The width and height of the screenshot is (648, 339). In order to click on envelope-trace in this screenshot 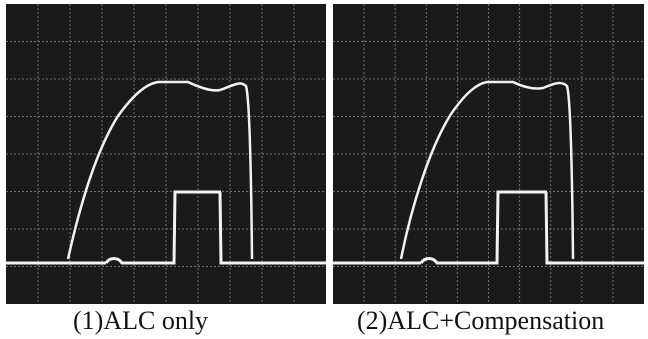, I will do `click(487, 170)`.